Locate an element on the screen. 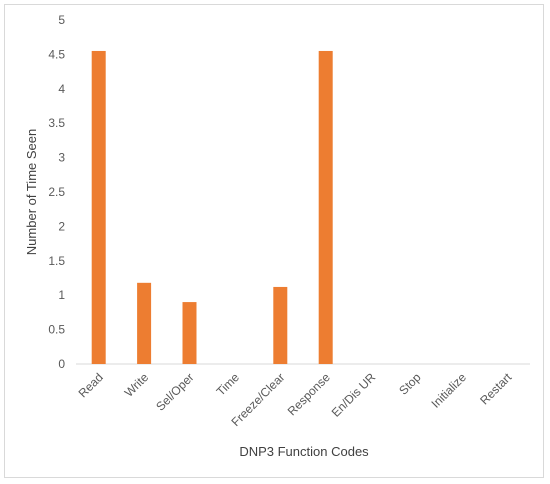 This screenshot has height=484, width=550. y-axis-title: Number of Time Seen is located at coordinates (31, 192).